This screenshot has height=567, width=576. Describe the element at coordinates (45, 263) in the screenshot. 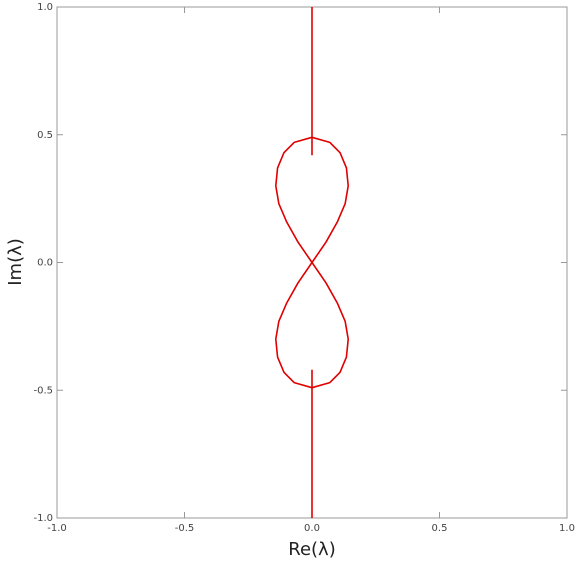

I see `y-tick-label: 0.0` at that location.